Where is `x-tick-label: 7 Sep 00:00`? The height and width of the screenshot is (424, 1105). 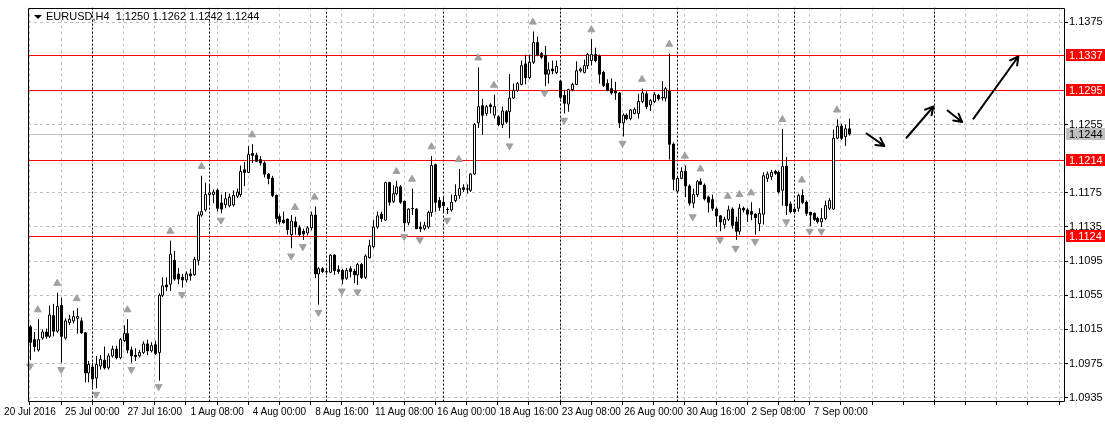
x-tick-label: 7 Sep 00:00 is located at coordinates (841, 411).